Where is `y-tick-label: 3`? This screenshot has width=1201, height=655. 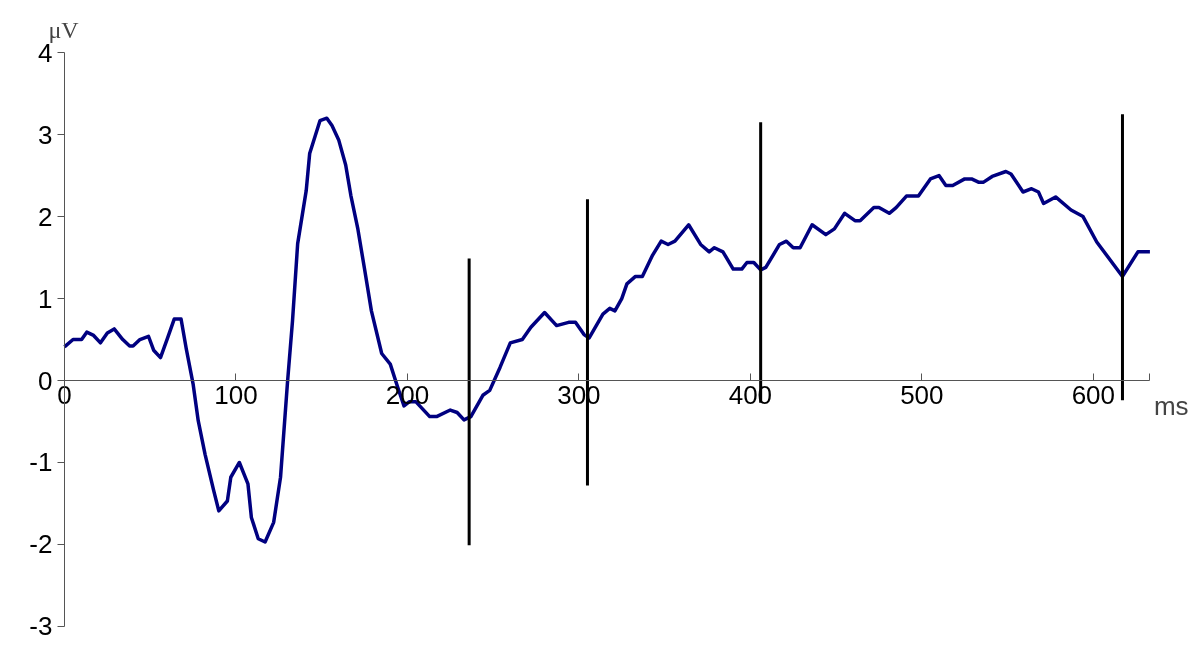 y-tick-label: 3 is located at coordinates (45, 134).